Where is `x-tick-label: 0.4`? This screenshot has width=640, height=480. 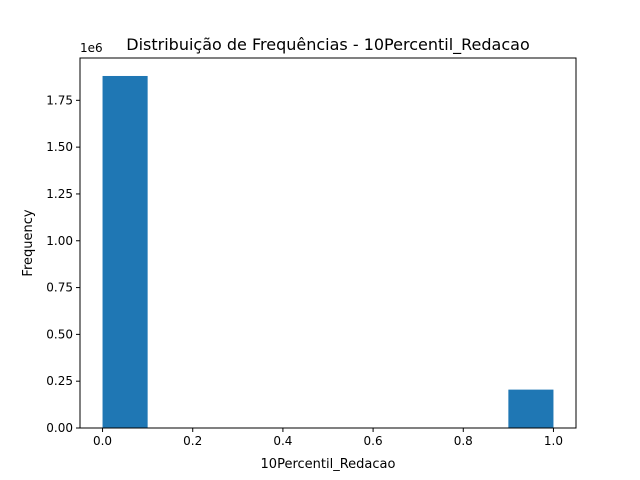 x-tick-label: 0.4 is located at coordinates (282, 441).